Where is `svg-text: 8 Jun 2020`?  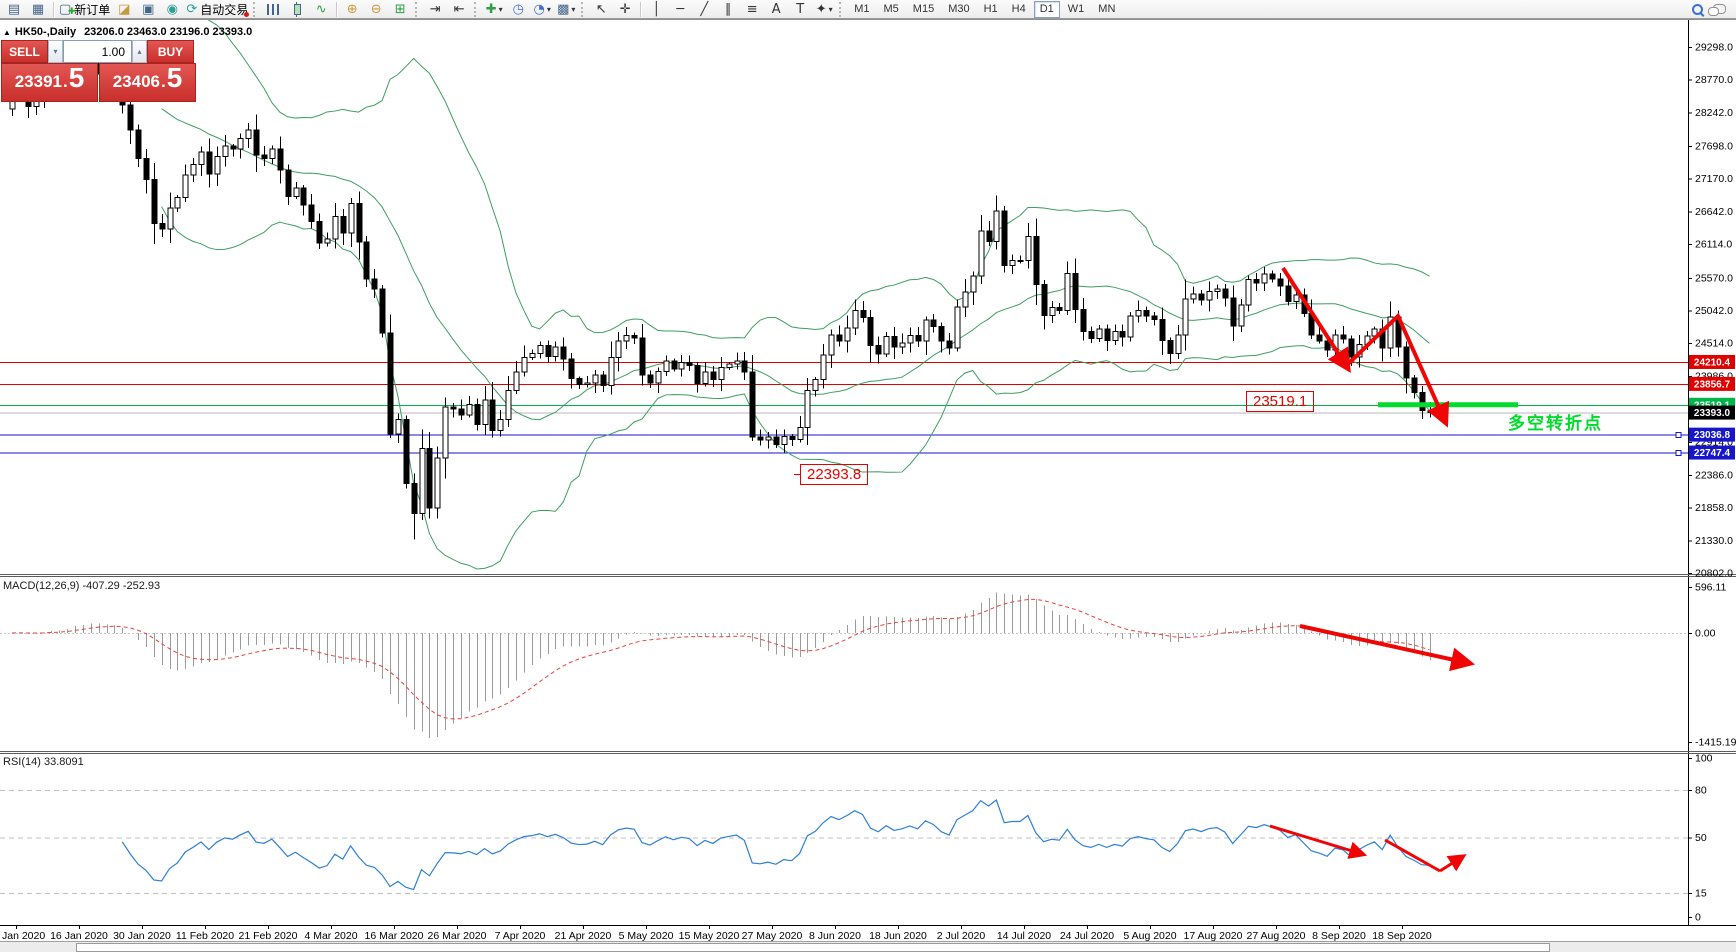
svg-text: 8 Jun 2020 is located at coordinates (835, 936).